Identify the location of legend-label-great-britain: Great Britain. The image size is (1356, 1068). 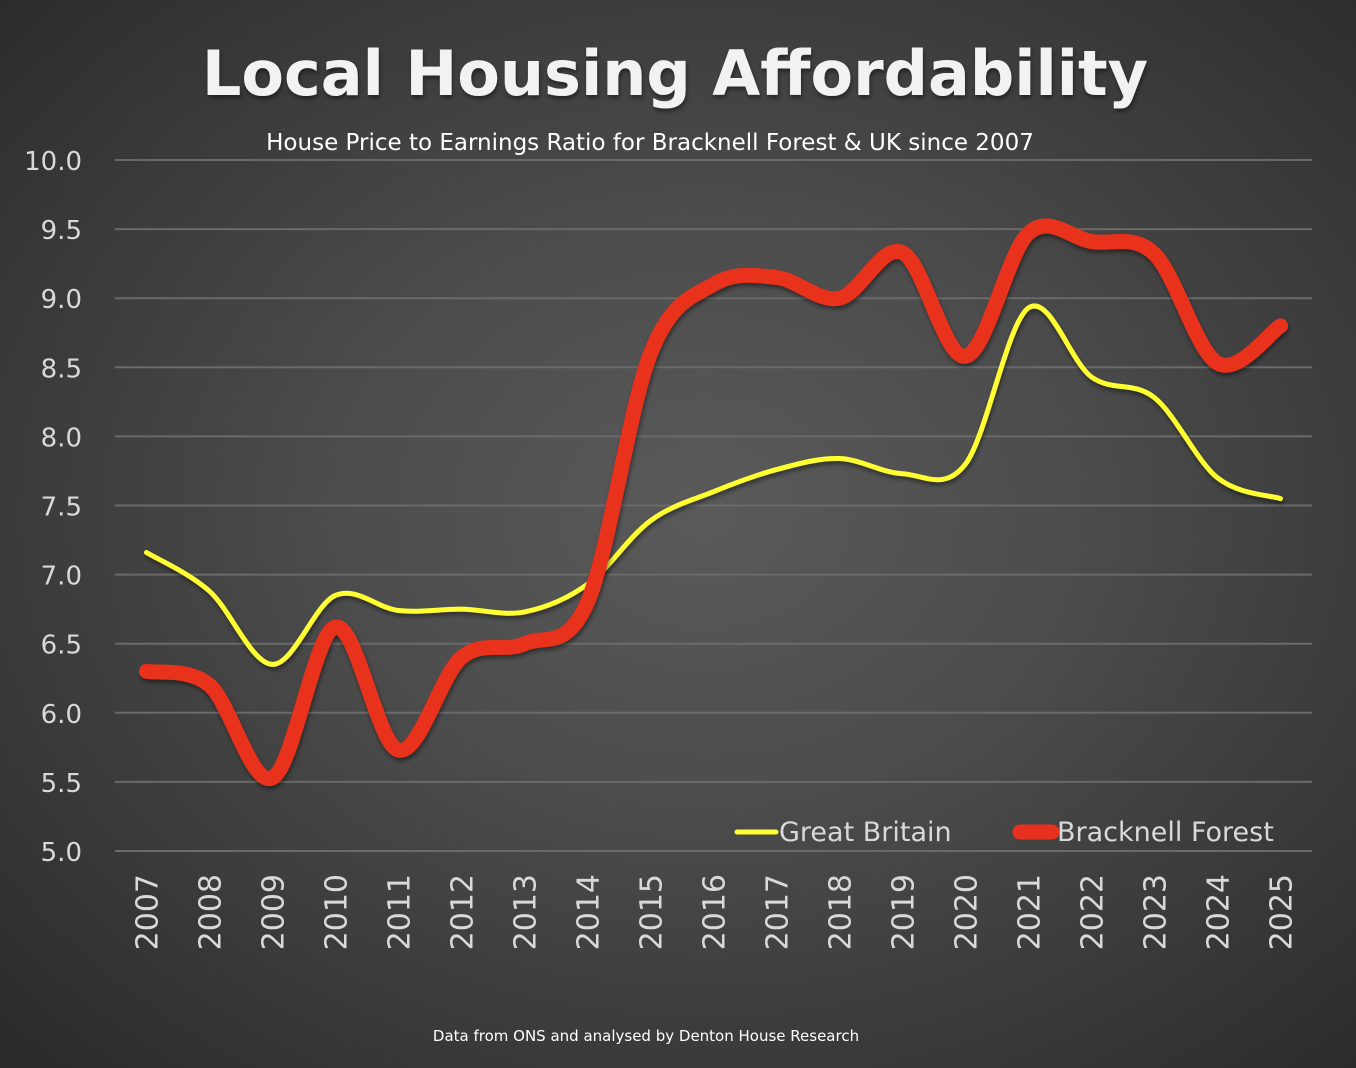
(865, 832).